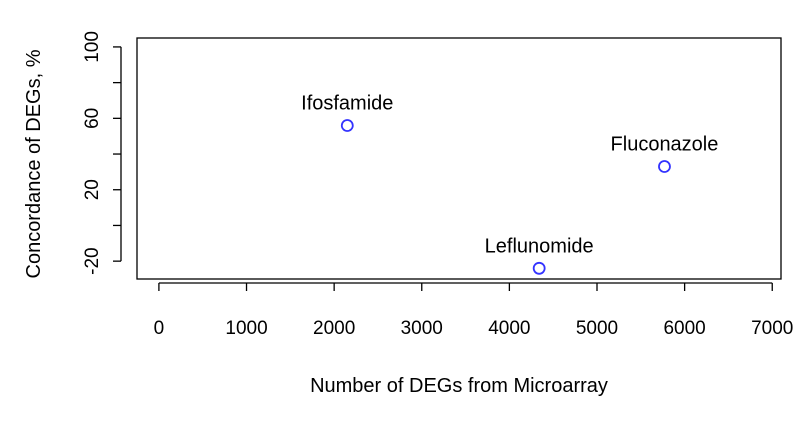 Image resolution: width=812 pixels, height=424 pixels. I want to click on y-tick-label: 20, so click(92, 189).